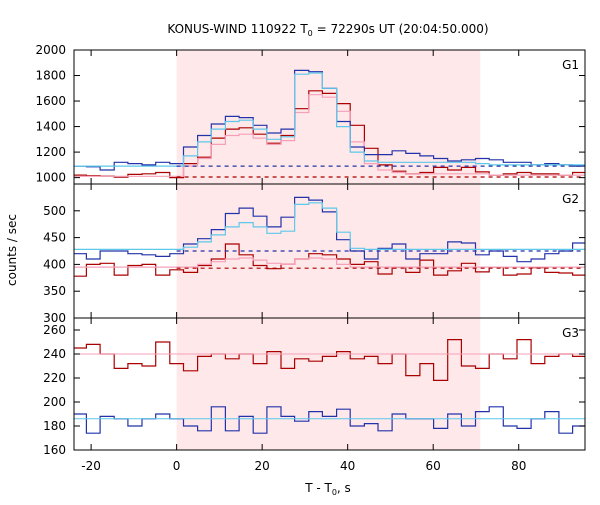  I want to click on series-g2-2-detector2-step, so click(329, 229).